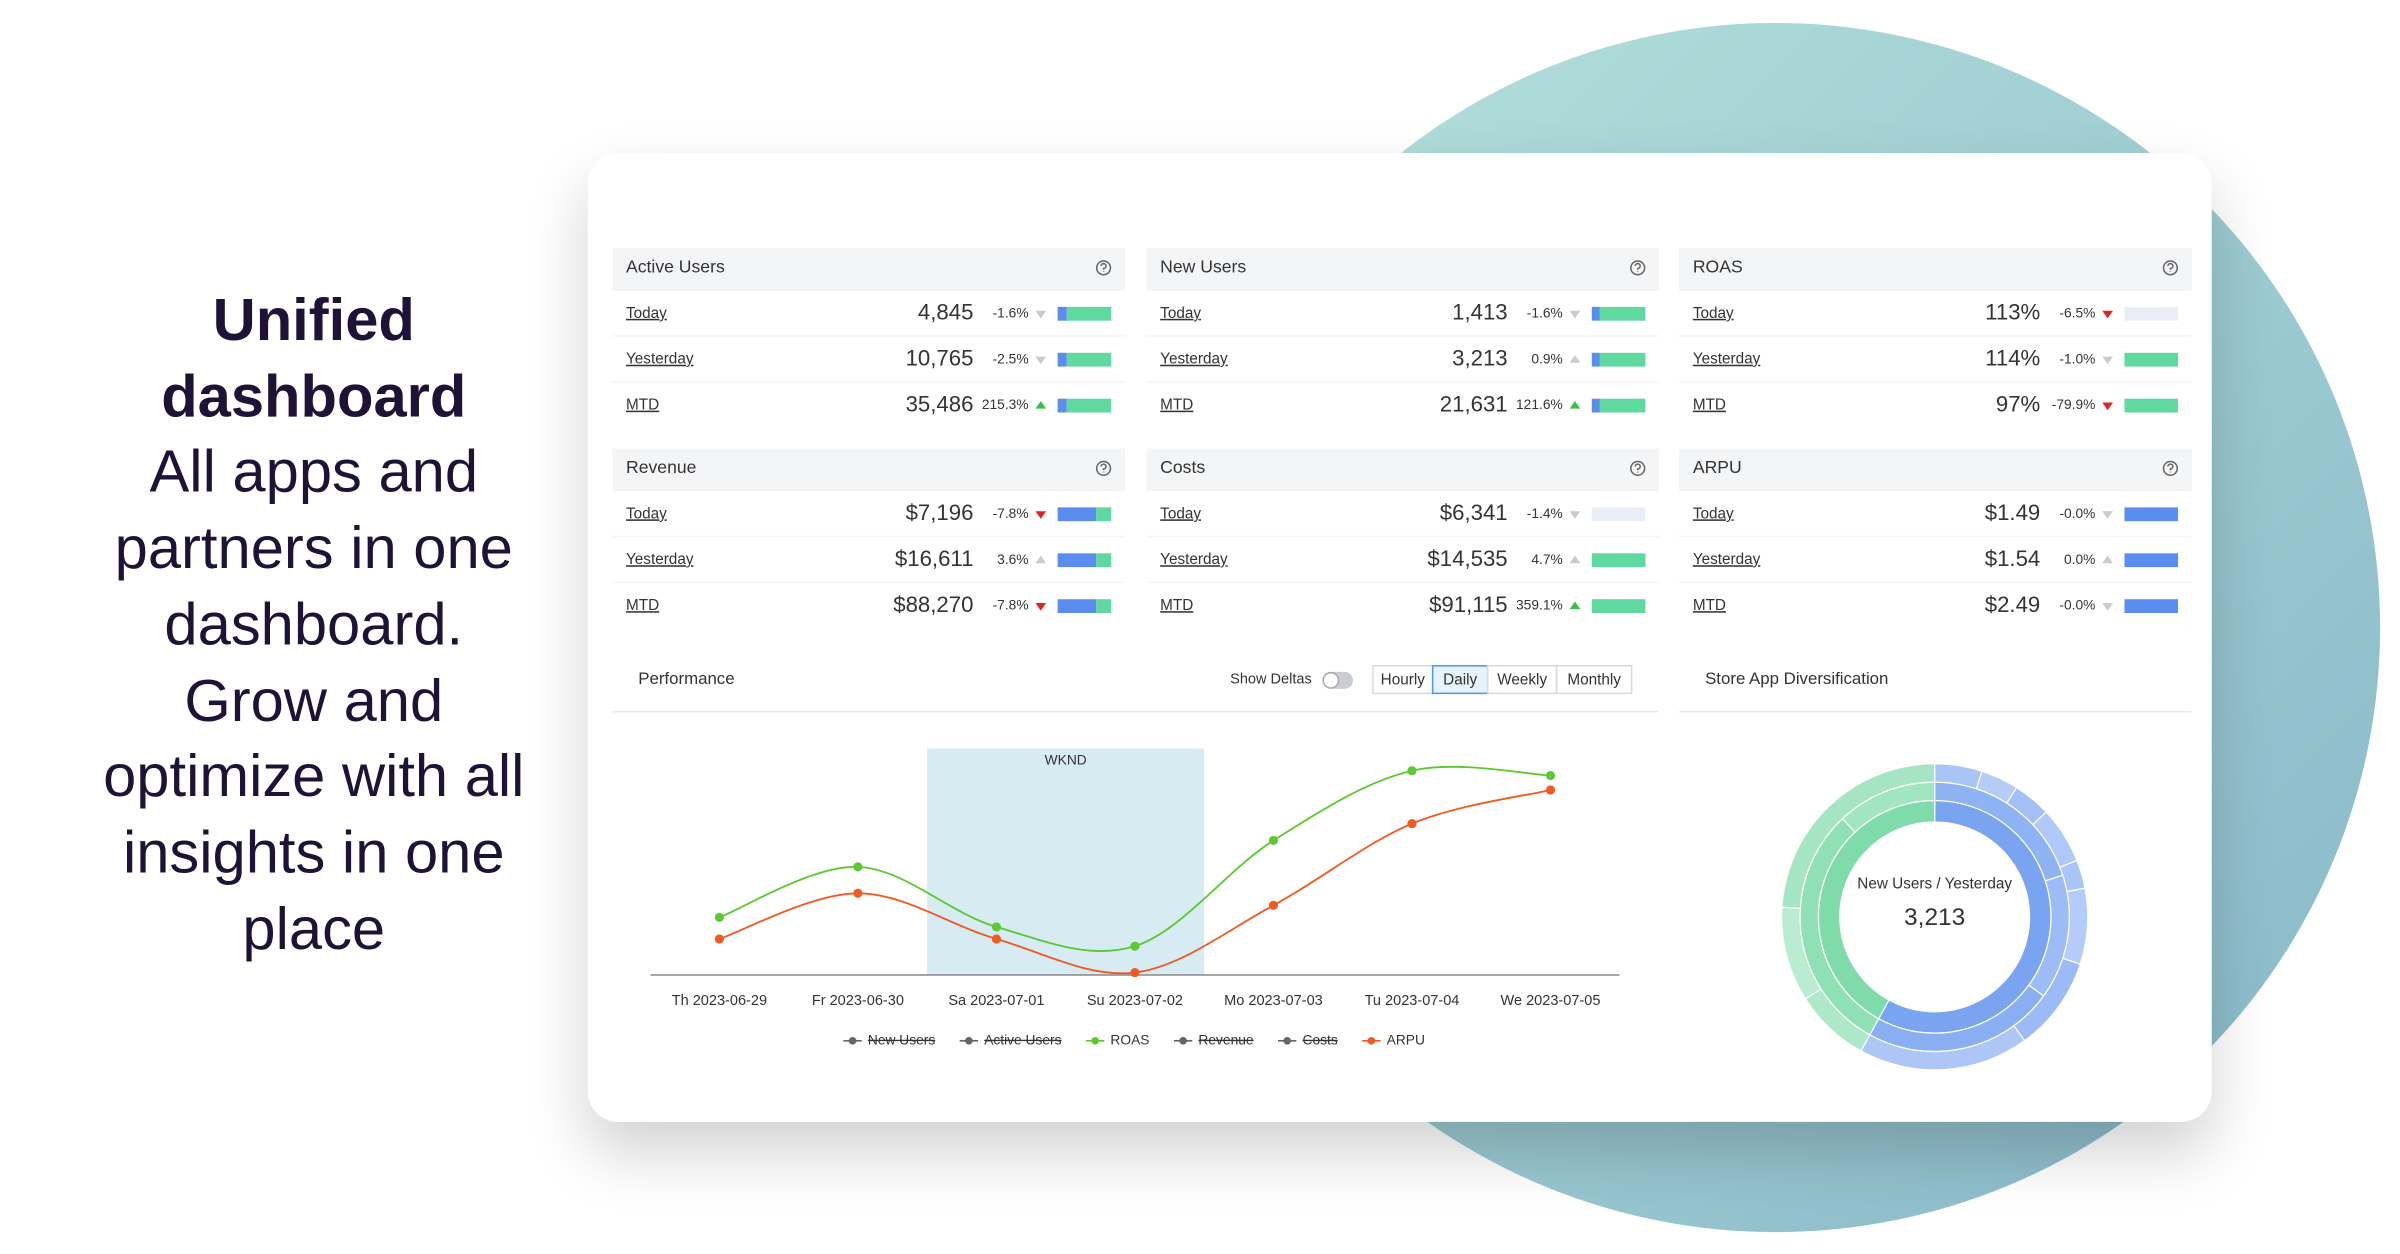  What do you see at coordinates (1011, 358) in the screenshot?
I see `row-delta: -2.5%` at bounding box center [1011, 358].